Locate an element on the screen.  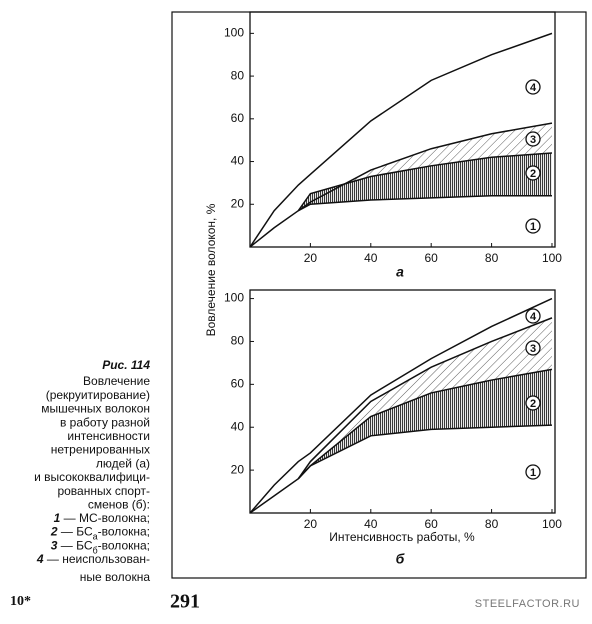
panel-label: а is located at coordinates (400, 272).